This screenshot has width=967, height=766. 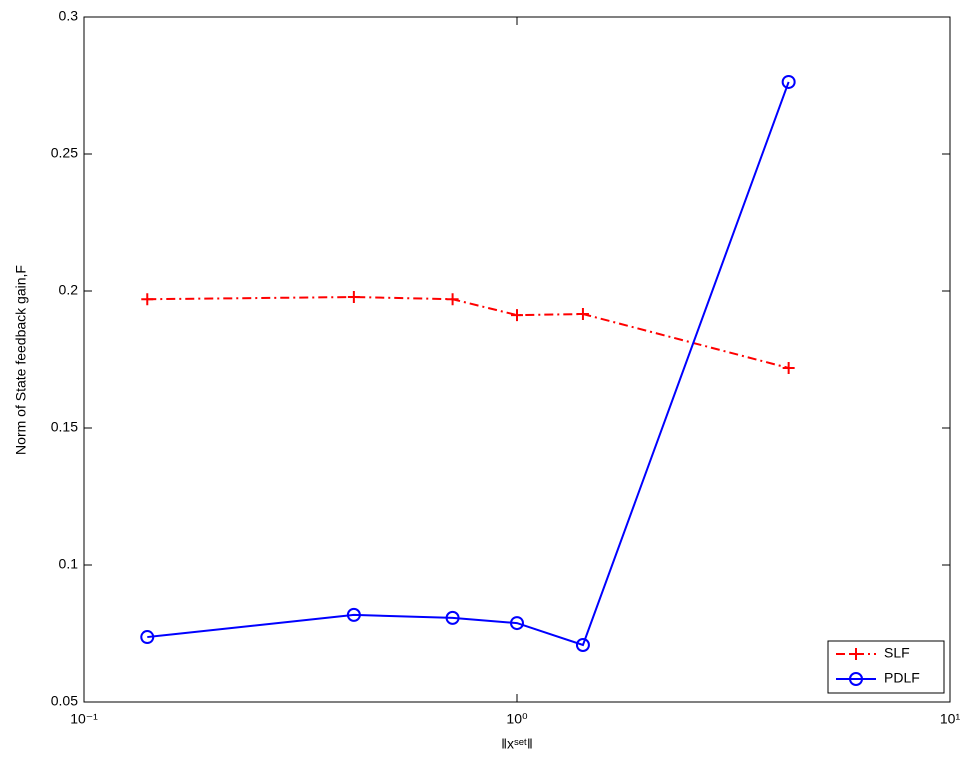 I want to click on y-tick-label: 0.15, so click(x=64, y=427).